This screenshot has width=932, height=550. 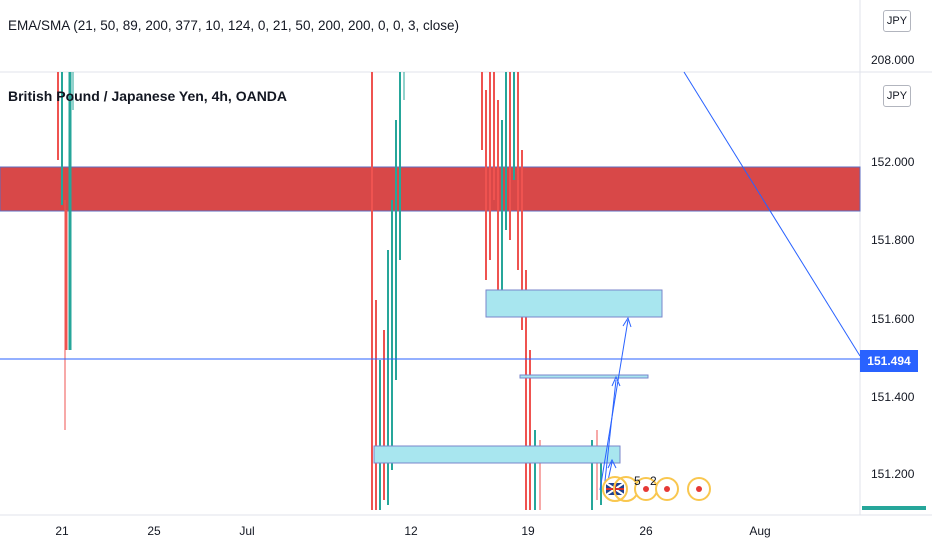 What do you see at coordinates (894, 508) in the screenshot?
I see `volume-indicator` at bounding box center [894, 508].